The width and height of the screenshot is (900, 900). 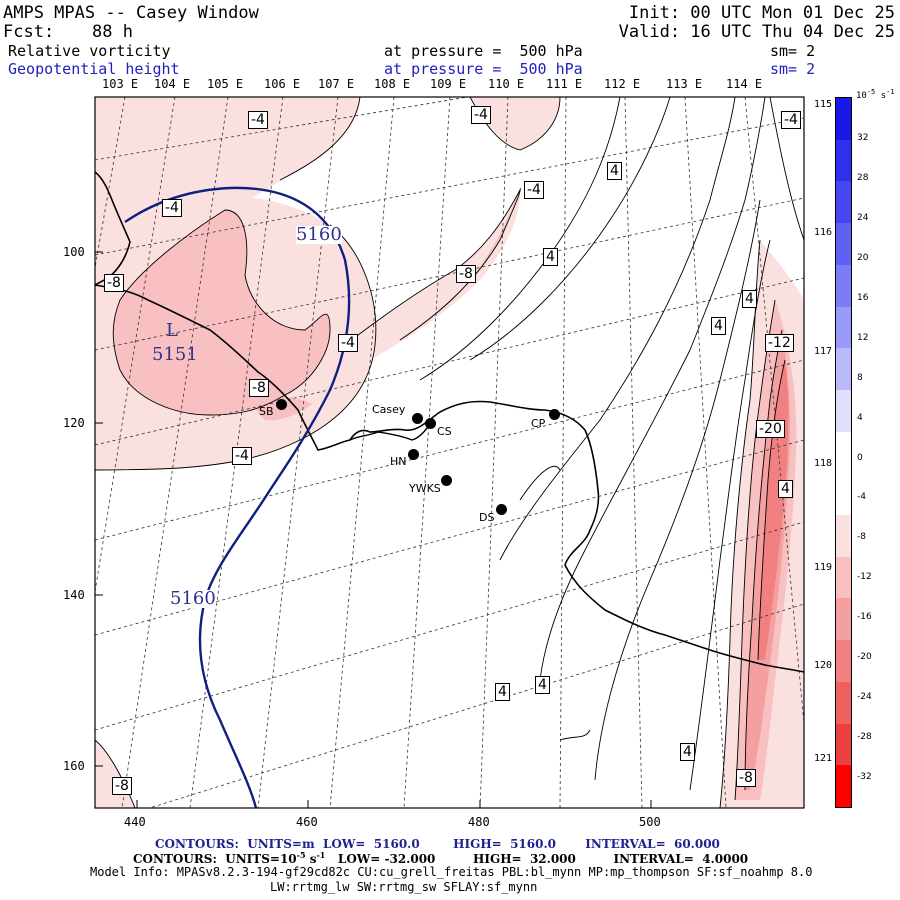 I want to click on colorbar-units: 10-5 s-1, so click(x=875, y=94).